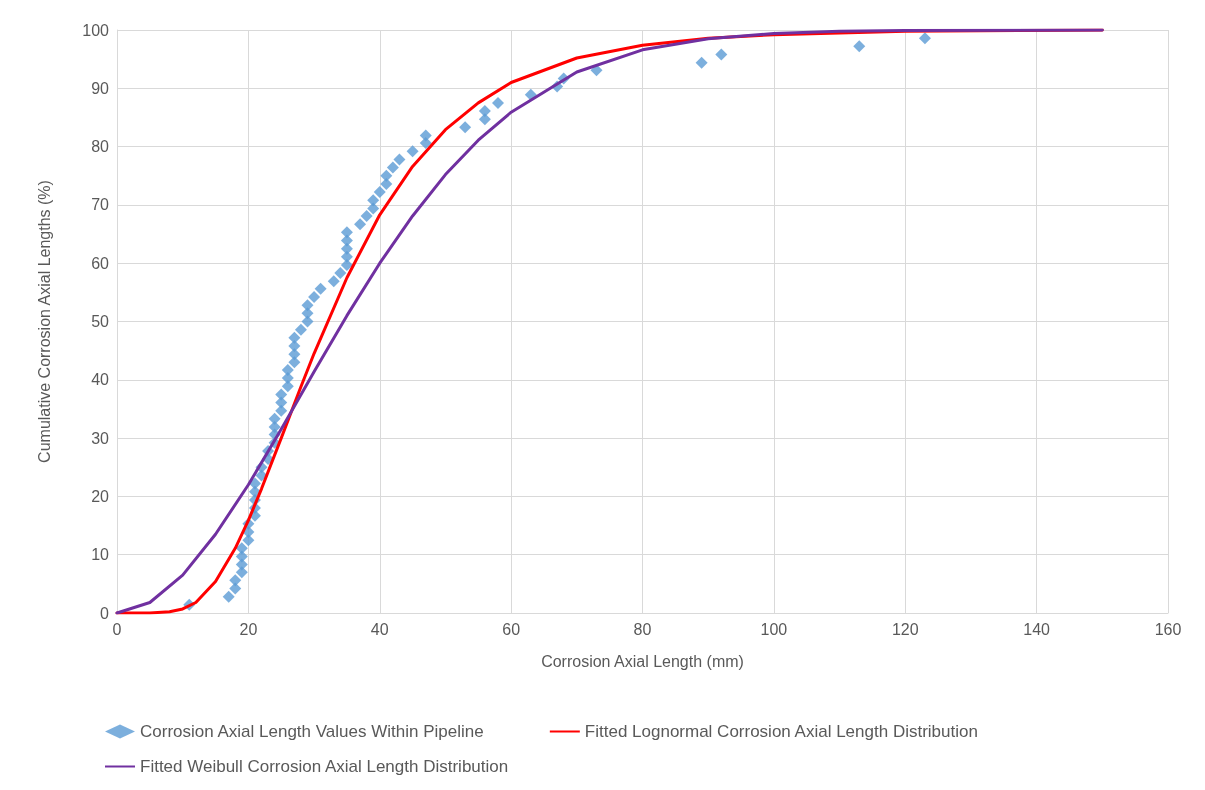  I want to click on x-tick-label: 140, so click(1037, 629).